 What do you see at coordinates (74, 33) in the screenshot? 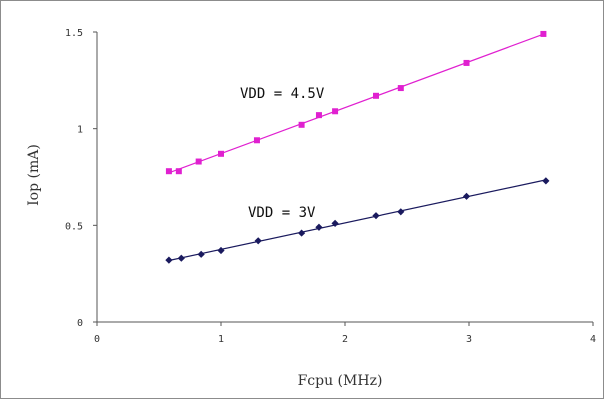
I see `y-tick-label: 1.5` at bounding box center [74, 33].